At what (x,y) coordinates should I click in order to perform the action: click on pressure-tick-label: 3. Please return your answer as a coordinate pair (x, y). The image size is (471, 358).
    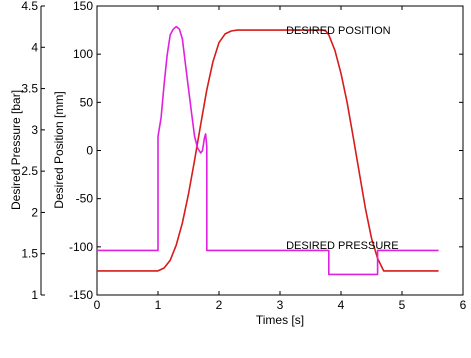
    Looking at the image, I should click on (34, 130).